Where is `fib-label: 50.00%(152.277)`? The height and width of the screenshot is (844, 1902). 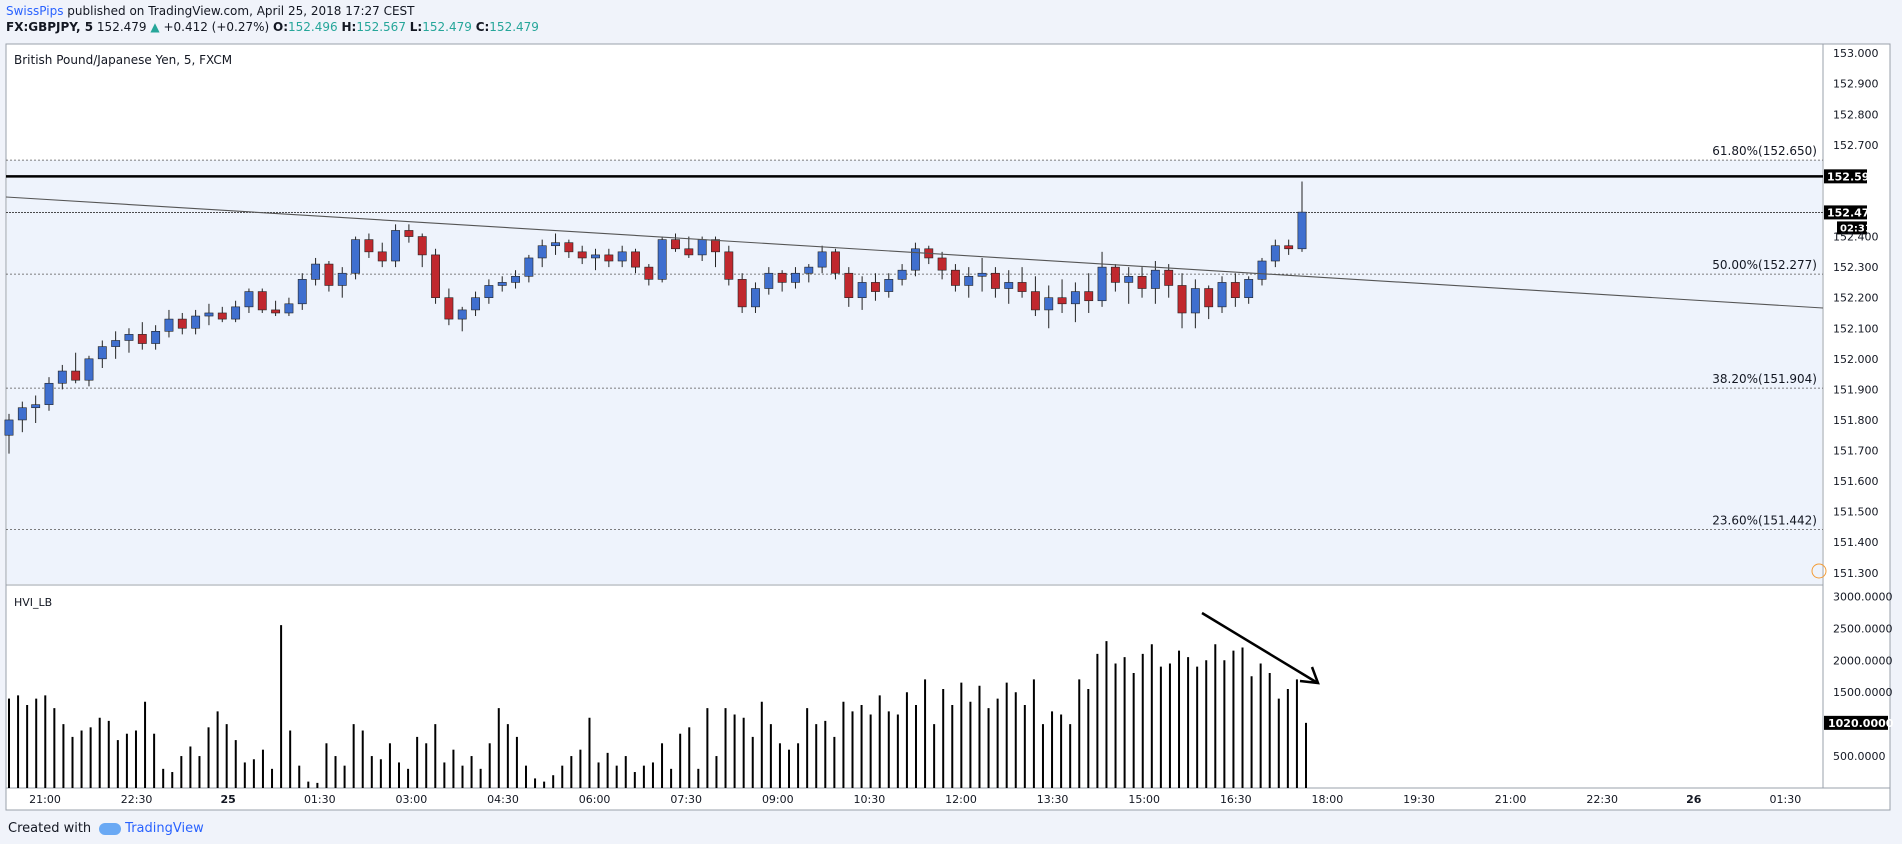 fib-label: 50.00%(152.277) is located at coordinates (1764, 265).